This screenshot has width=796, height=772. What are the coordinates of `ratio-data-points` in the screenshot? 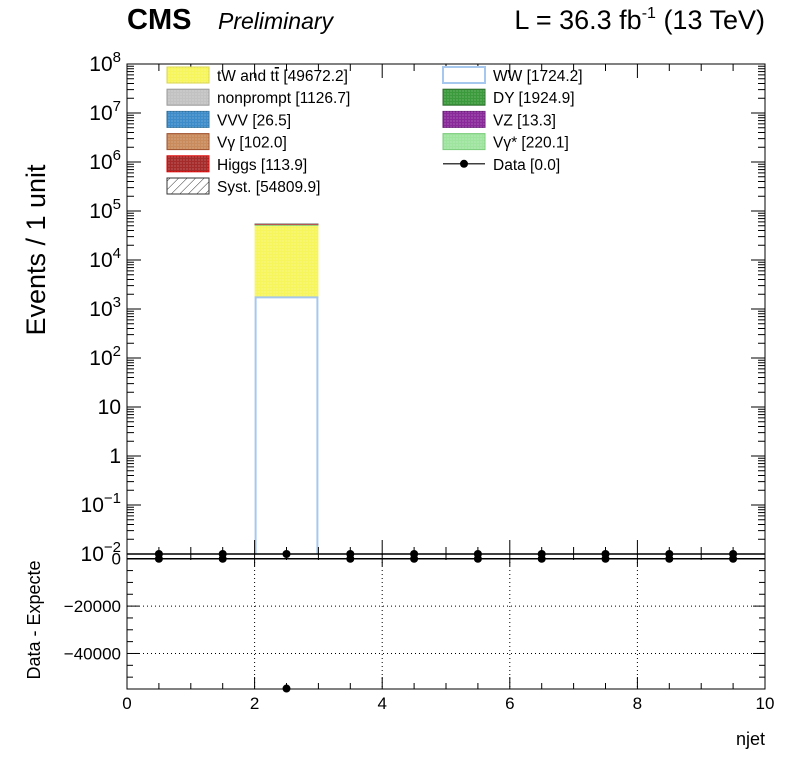 It's located at (446, 623).